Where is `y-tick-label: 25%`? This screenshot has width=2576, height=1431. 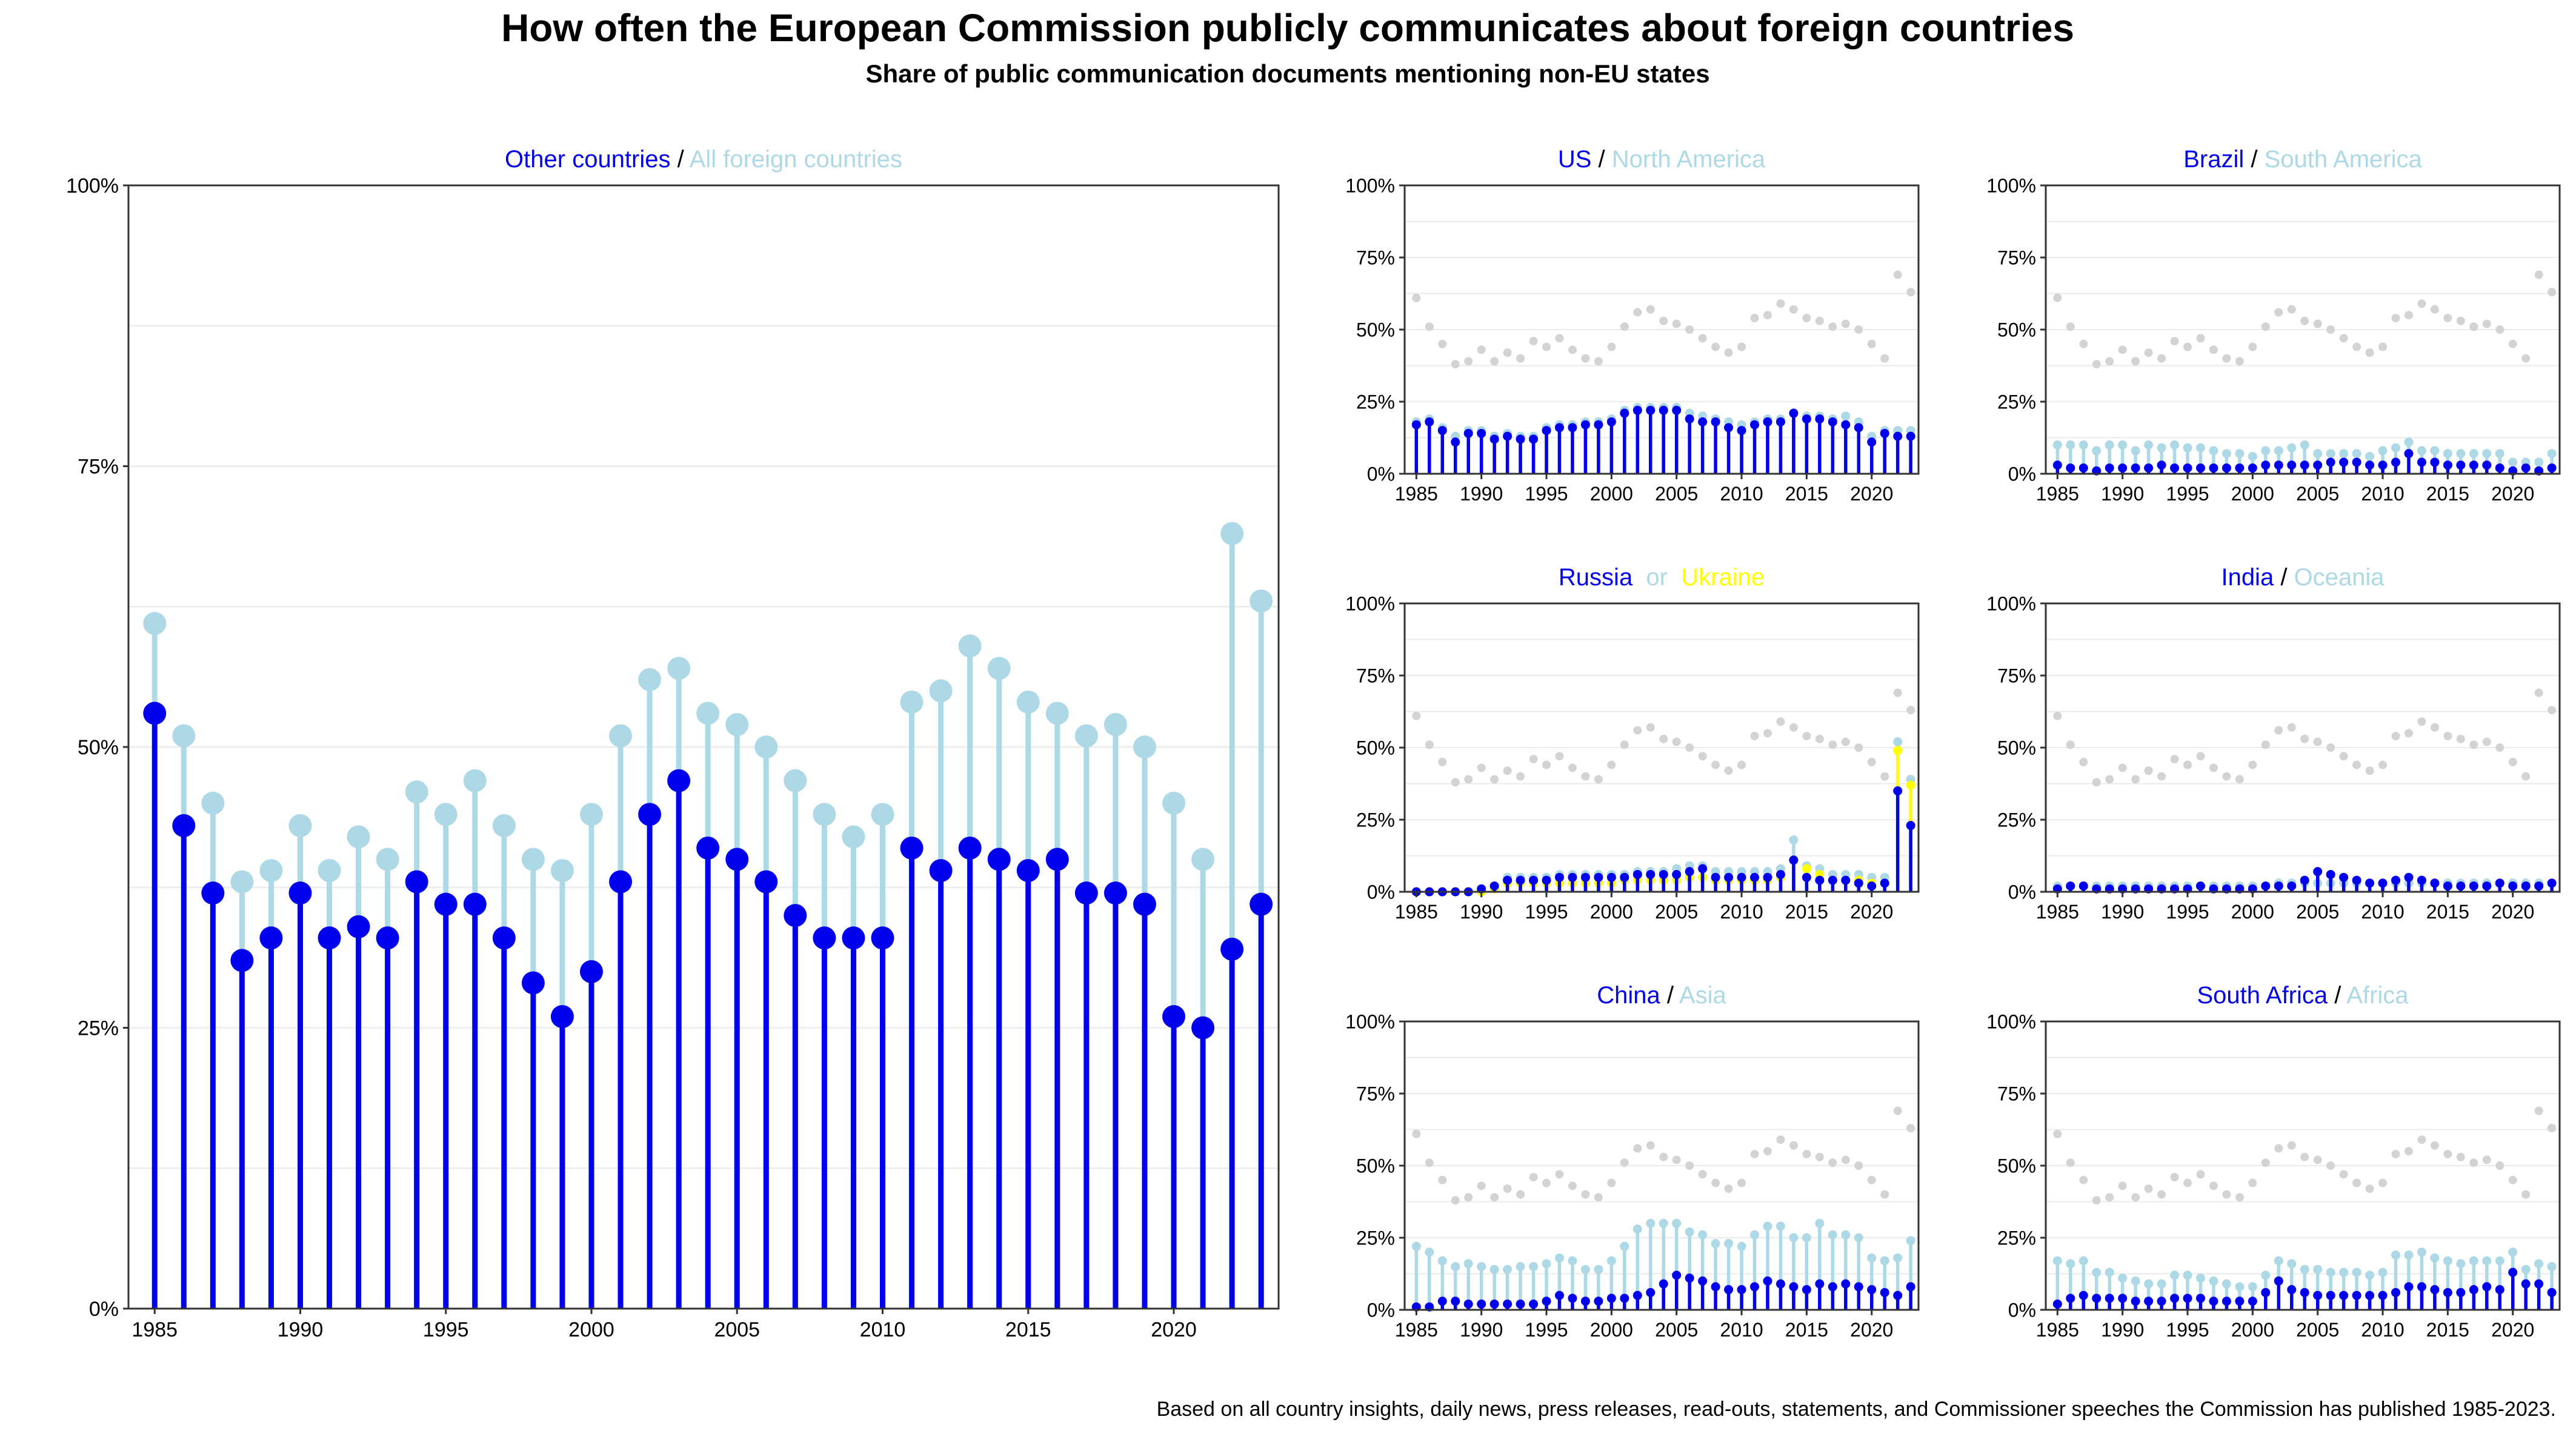 y-tick-label: 25% is located at coordinates (98, 1028).